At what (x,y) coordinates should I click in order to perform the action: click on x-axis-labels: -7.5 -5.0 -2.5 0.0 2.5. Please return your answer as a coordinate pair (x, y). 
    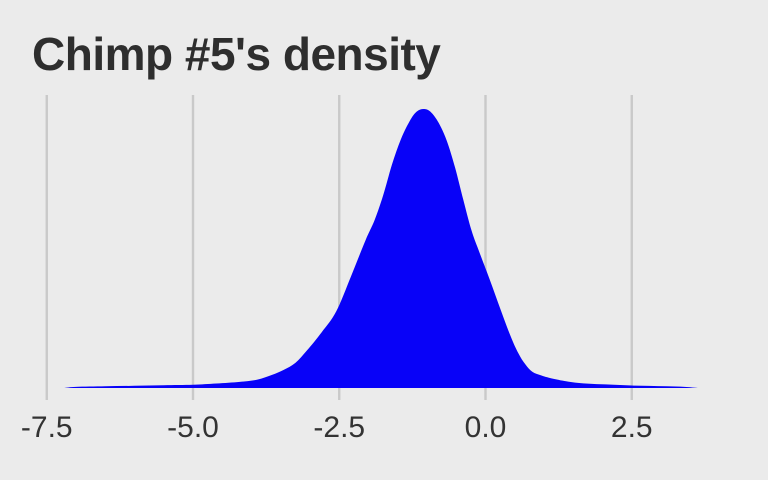
    Looking at the image, I should click on (337, 427).